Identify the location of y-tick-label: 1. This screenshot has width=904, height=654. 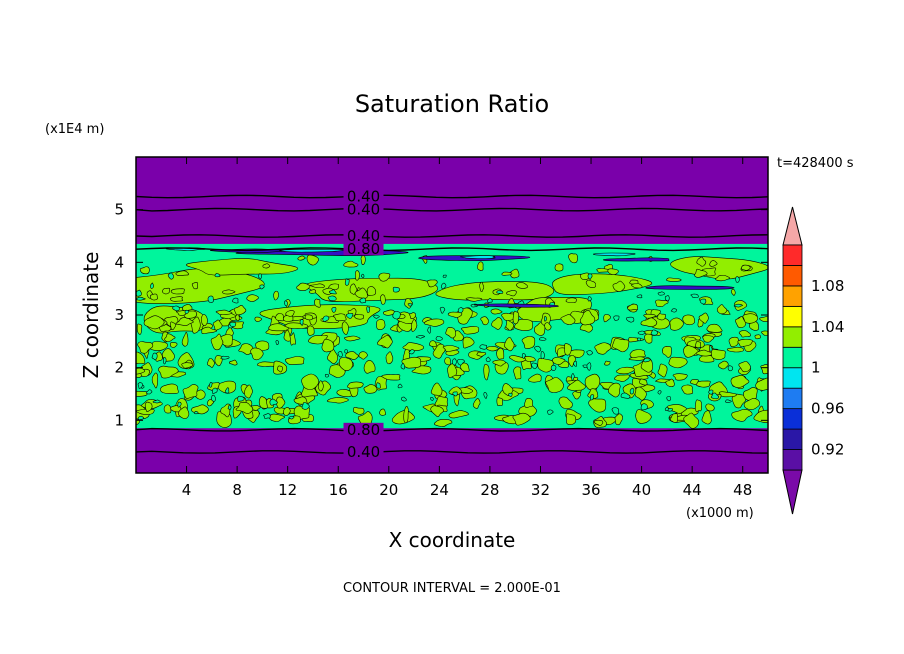
(119, 420).